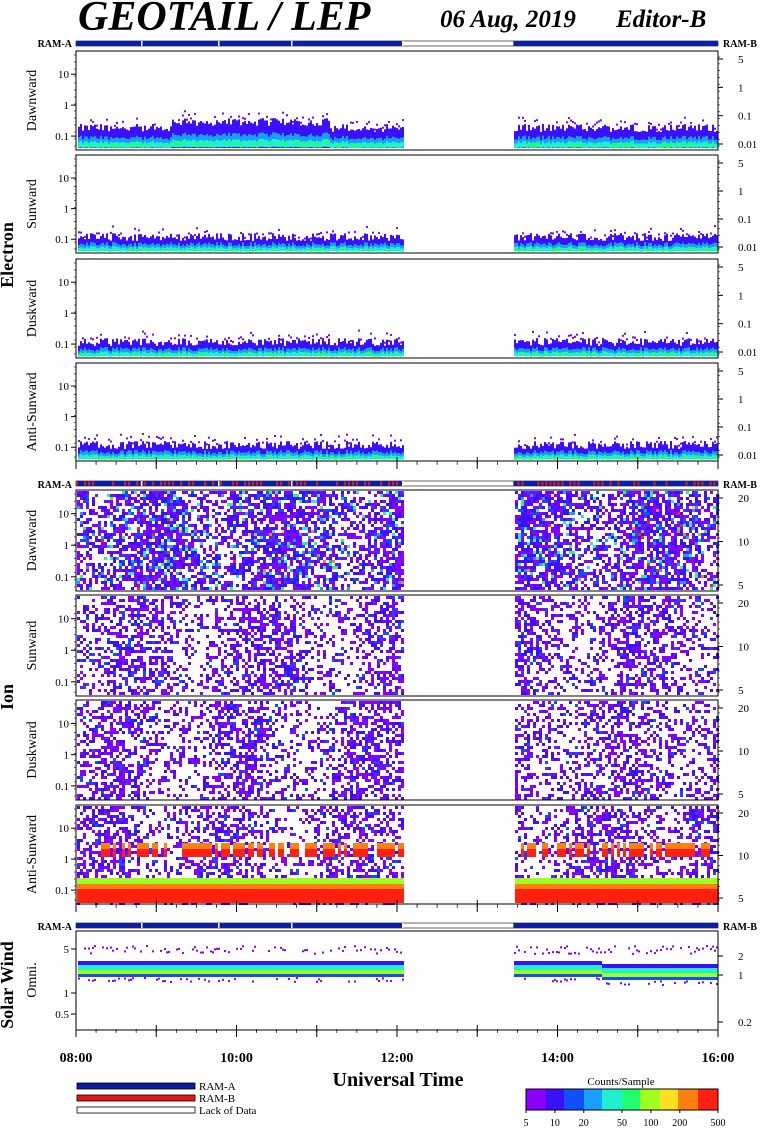 Image resolution: width=762 pixels, height=1128 pixels. I want to click on ion-panel-0-left-ticklabel-2: 0.1, so click(62, 578).